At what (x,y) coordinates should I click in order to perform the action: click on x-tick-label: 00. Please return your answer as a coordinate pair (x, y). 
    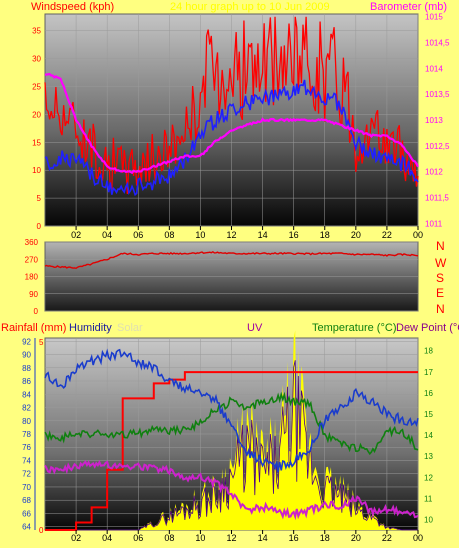
    Looking at the image, I should click on (418, 235).